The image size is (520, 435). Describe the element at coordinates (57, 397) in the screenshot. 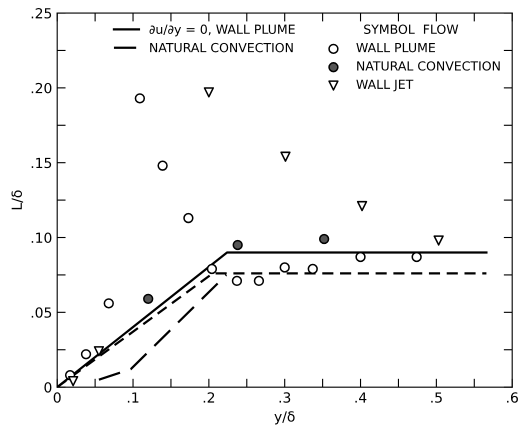

I see `x-tick-label: 0` at that location.